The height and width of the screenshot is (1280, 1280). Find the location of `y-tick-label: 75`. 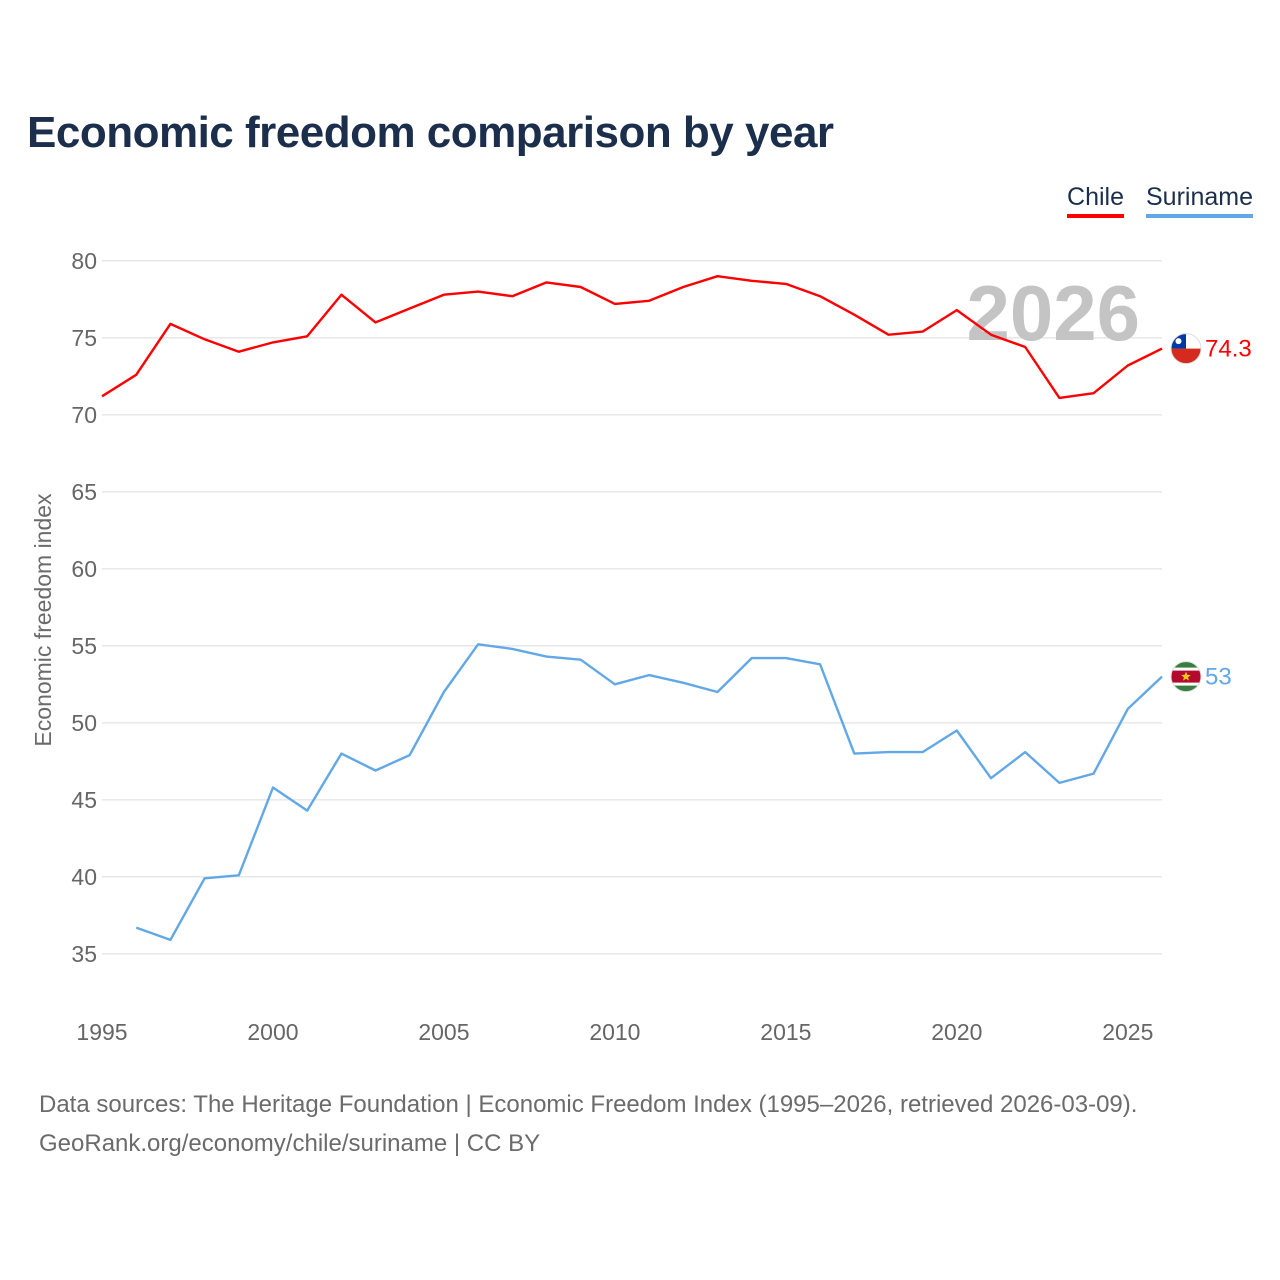

y-tick-label: 75 is located at coordinates (84, 338).